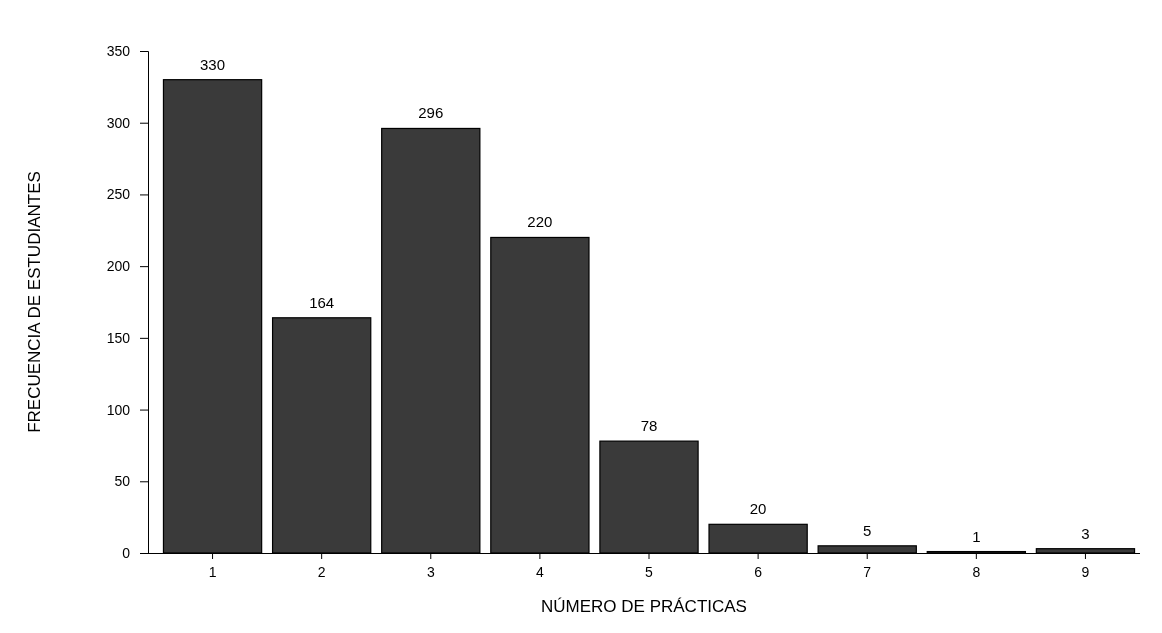  What do you see at coordinates (976, 571) in the screenshot?
I see `x-tick-label: 8` at bounding box center [976, 571].